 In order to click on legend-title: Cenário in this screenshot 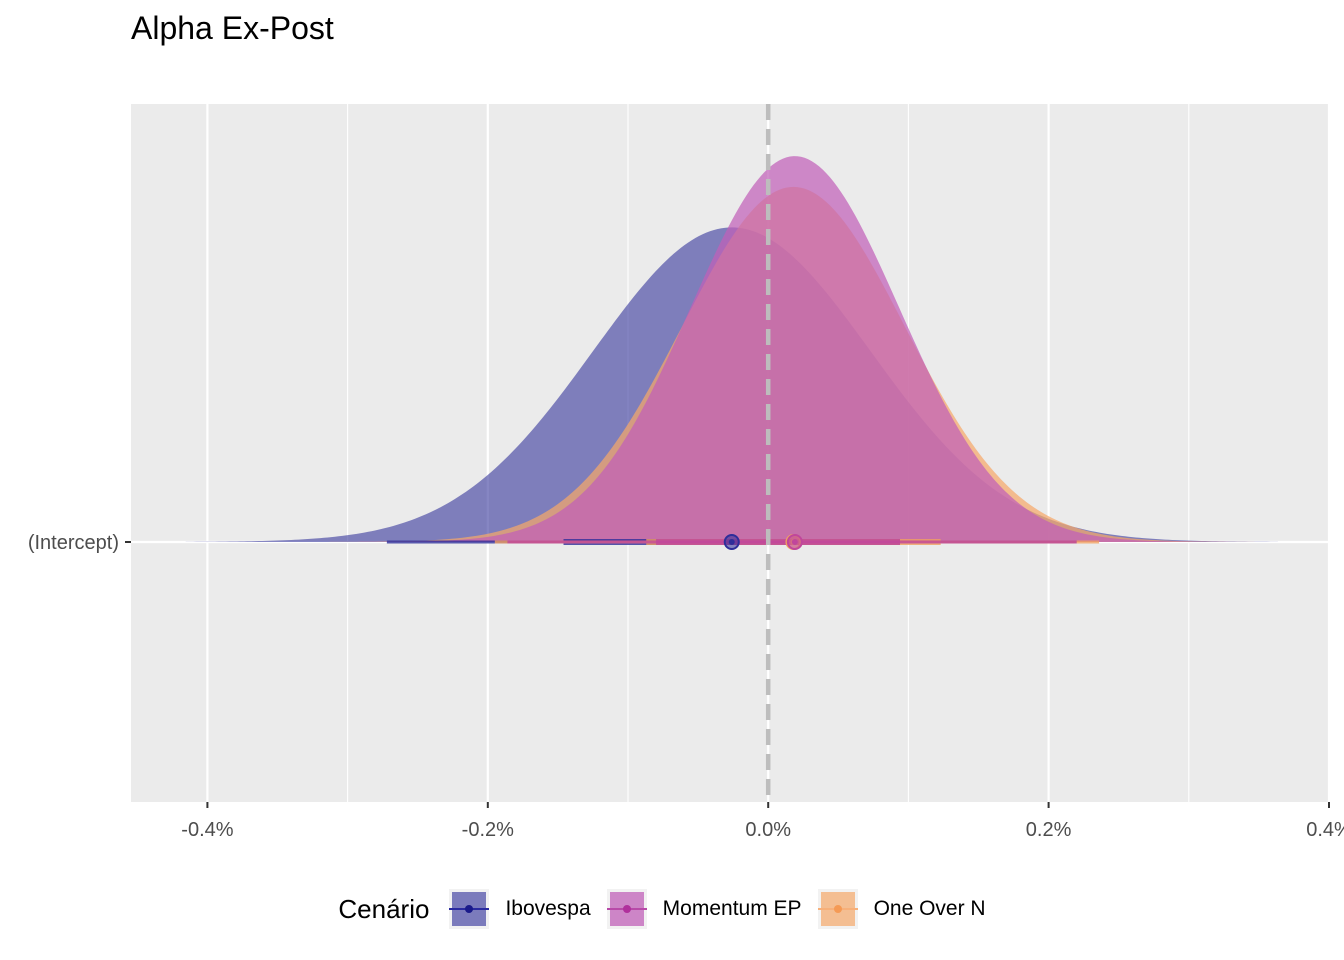, I will do `click(384, 908)`.